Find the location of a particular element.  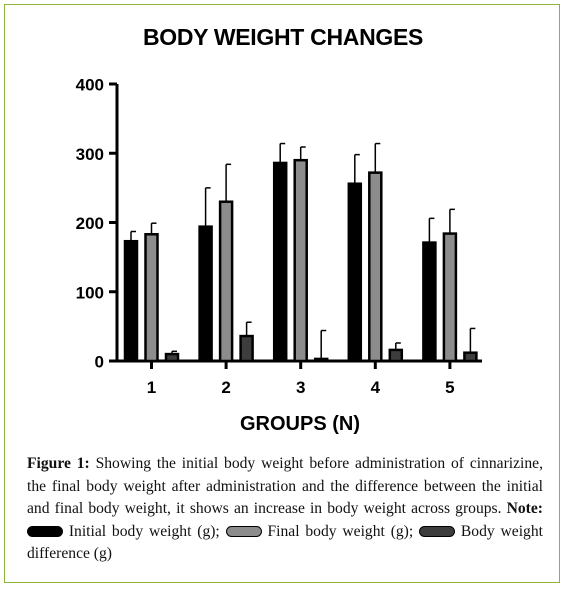

legend-text-final: Final body weight (g); is located at coordinates (340, 531).